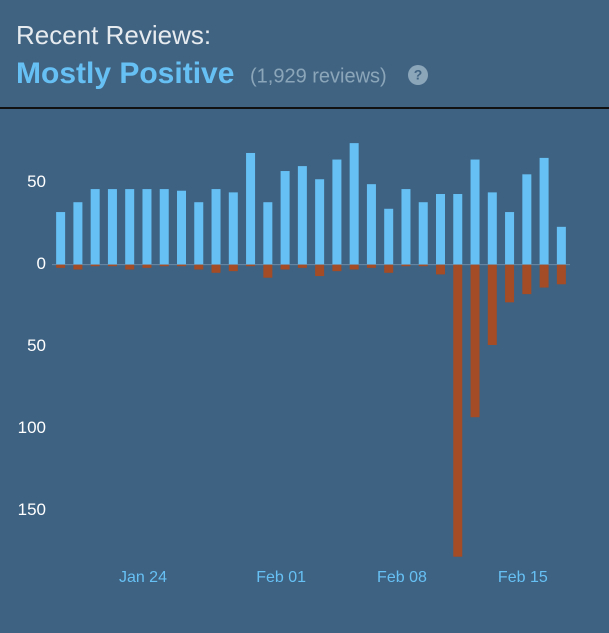  Describe the element at coordinates (402, 577) in the screenshot. I see `x-tick-label: Feb 08` at that location.